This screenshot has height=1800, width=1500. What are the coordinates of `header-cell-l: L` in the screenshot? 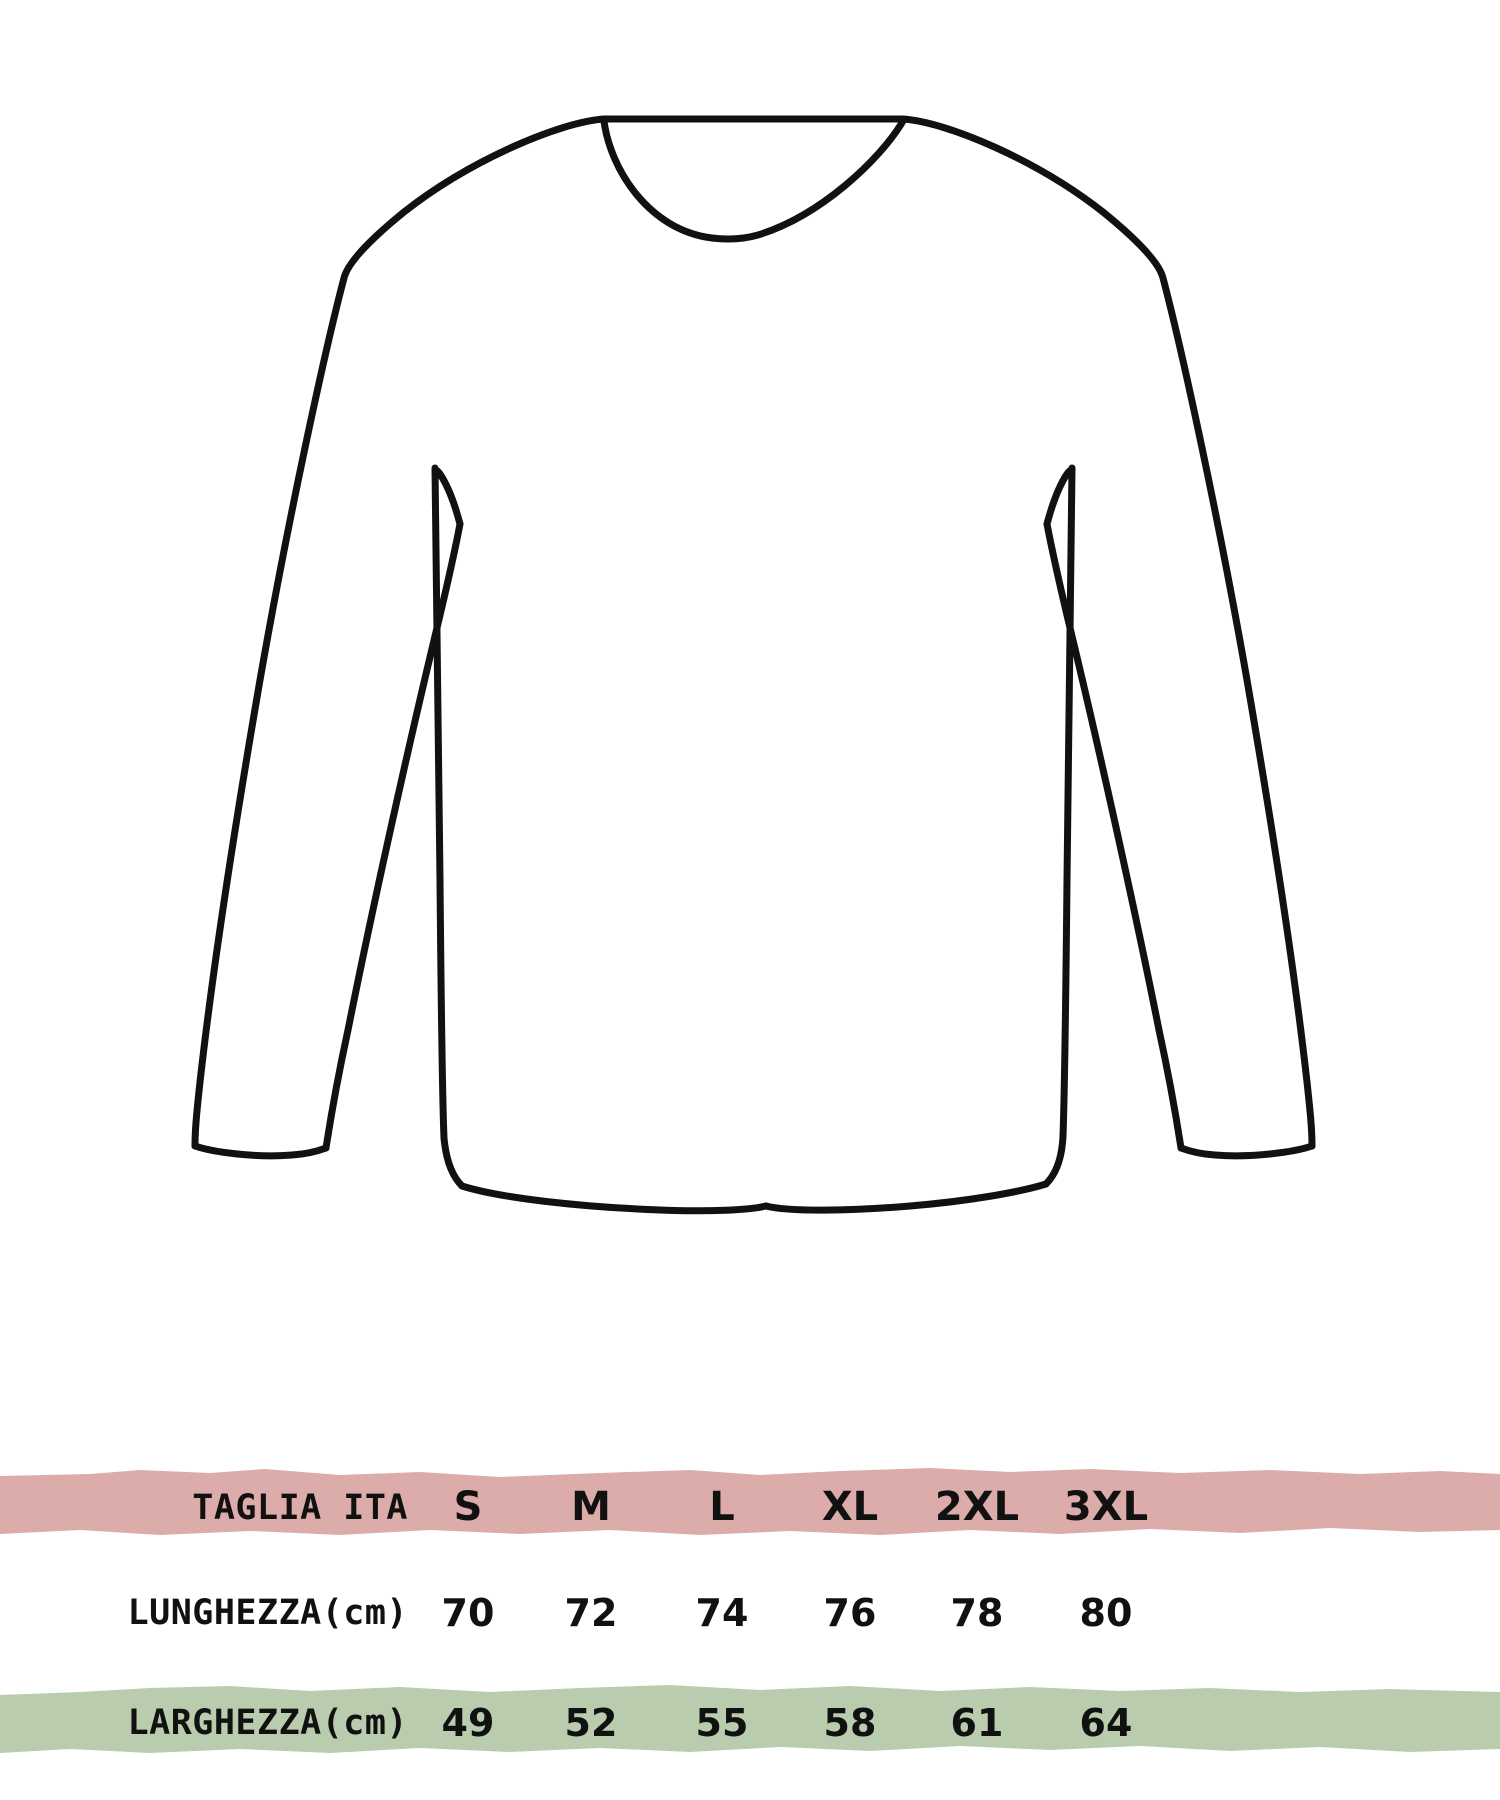 It's located at (722, 1507).